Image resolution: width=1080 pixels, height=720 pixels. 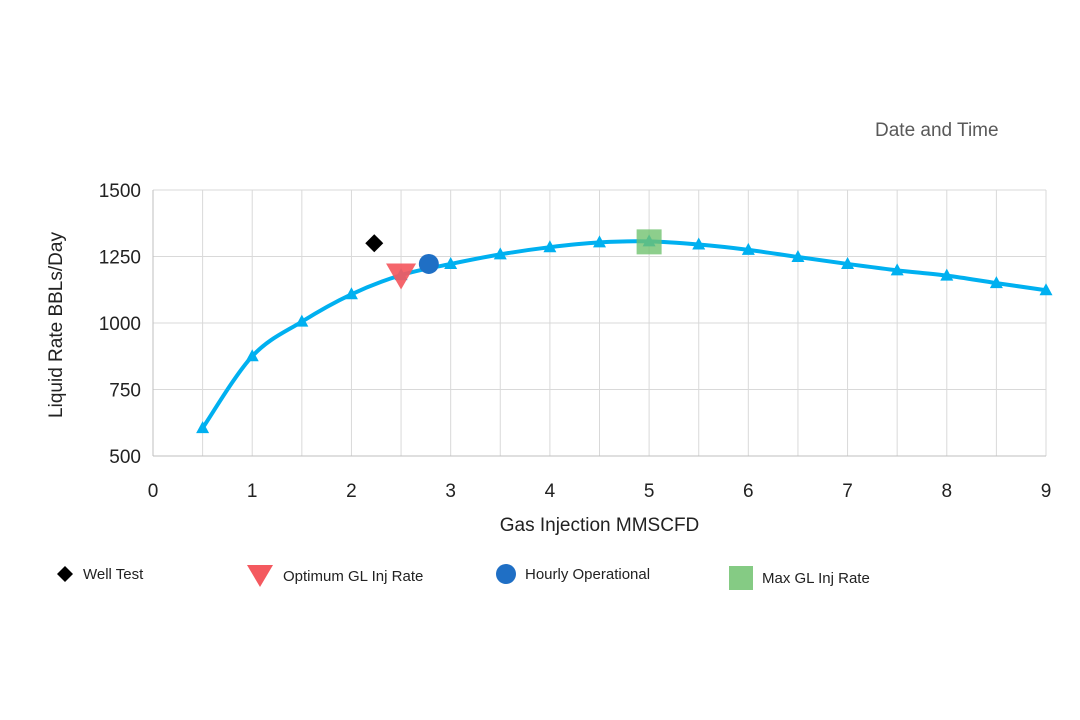 I want to click on x-tick-label: 3, so click(x=450, y=491).